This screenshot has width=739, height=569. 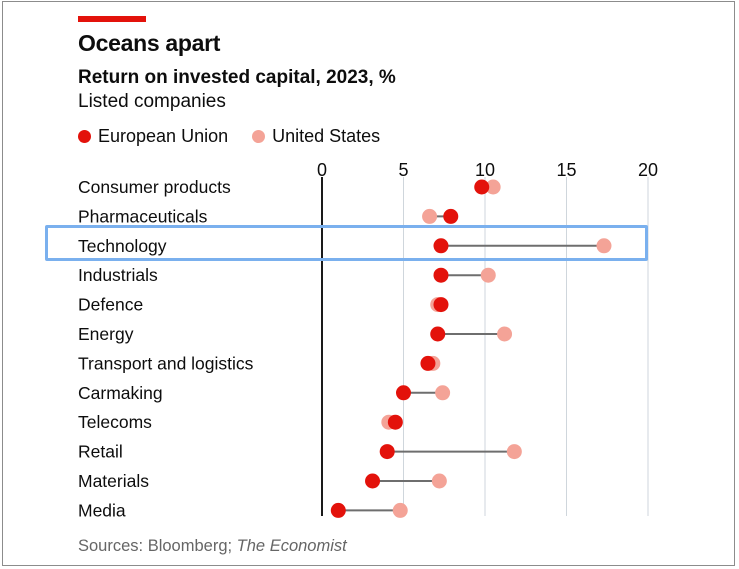 I want to click on legend-item-us: United States, so click(x=316, y=136).